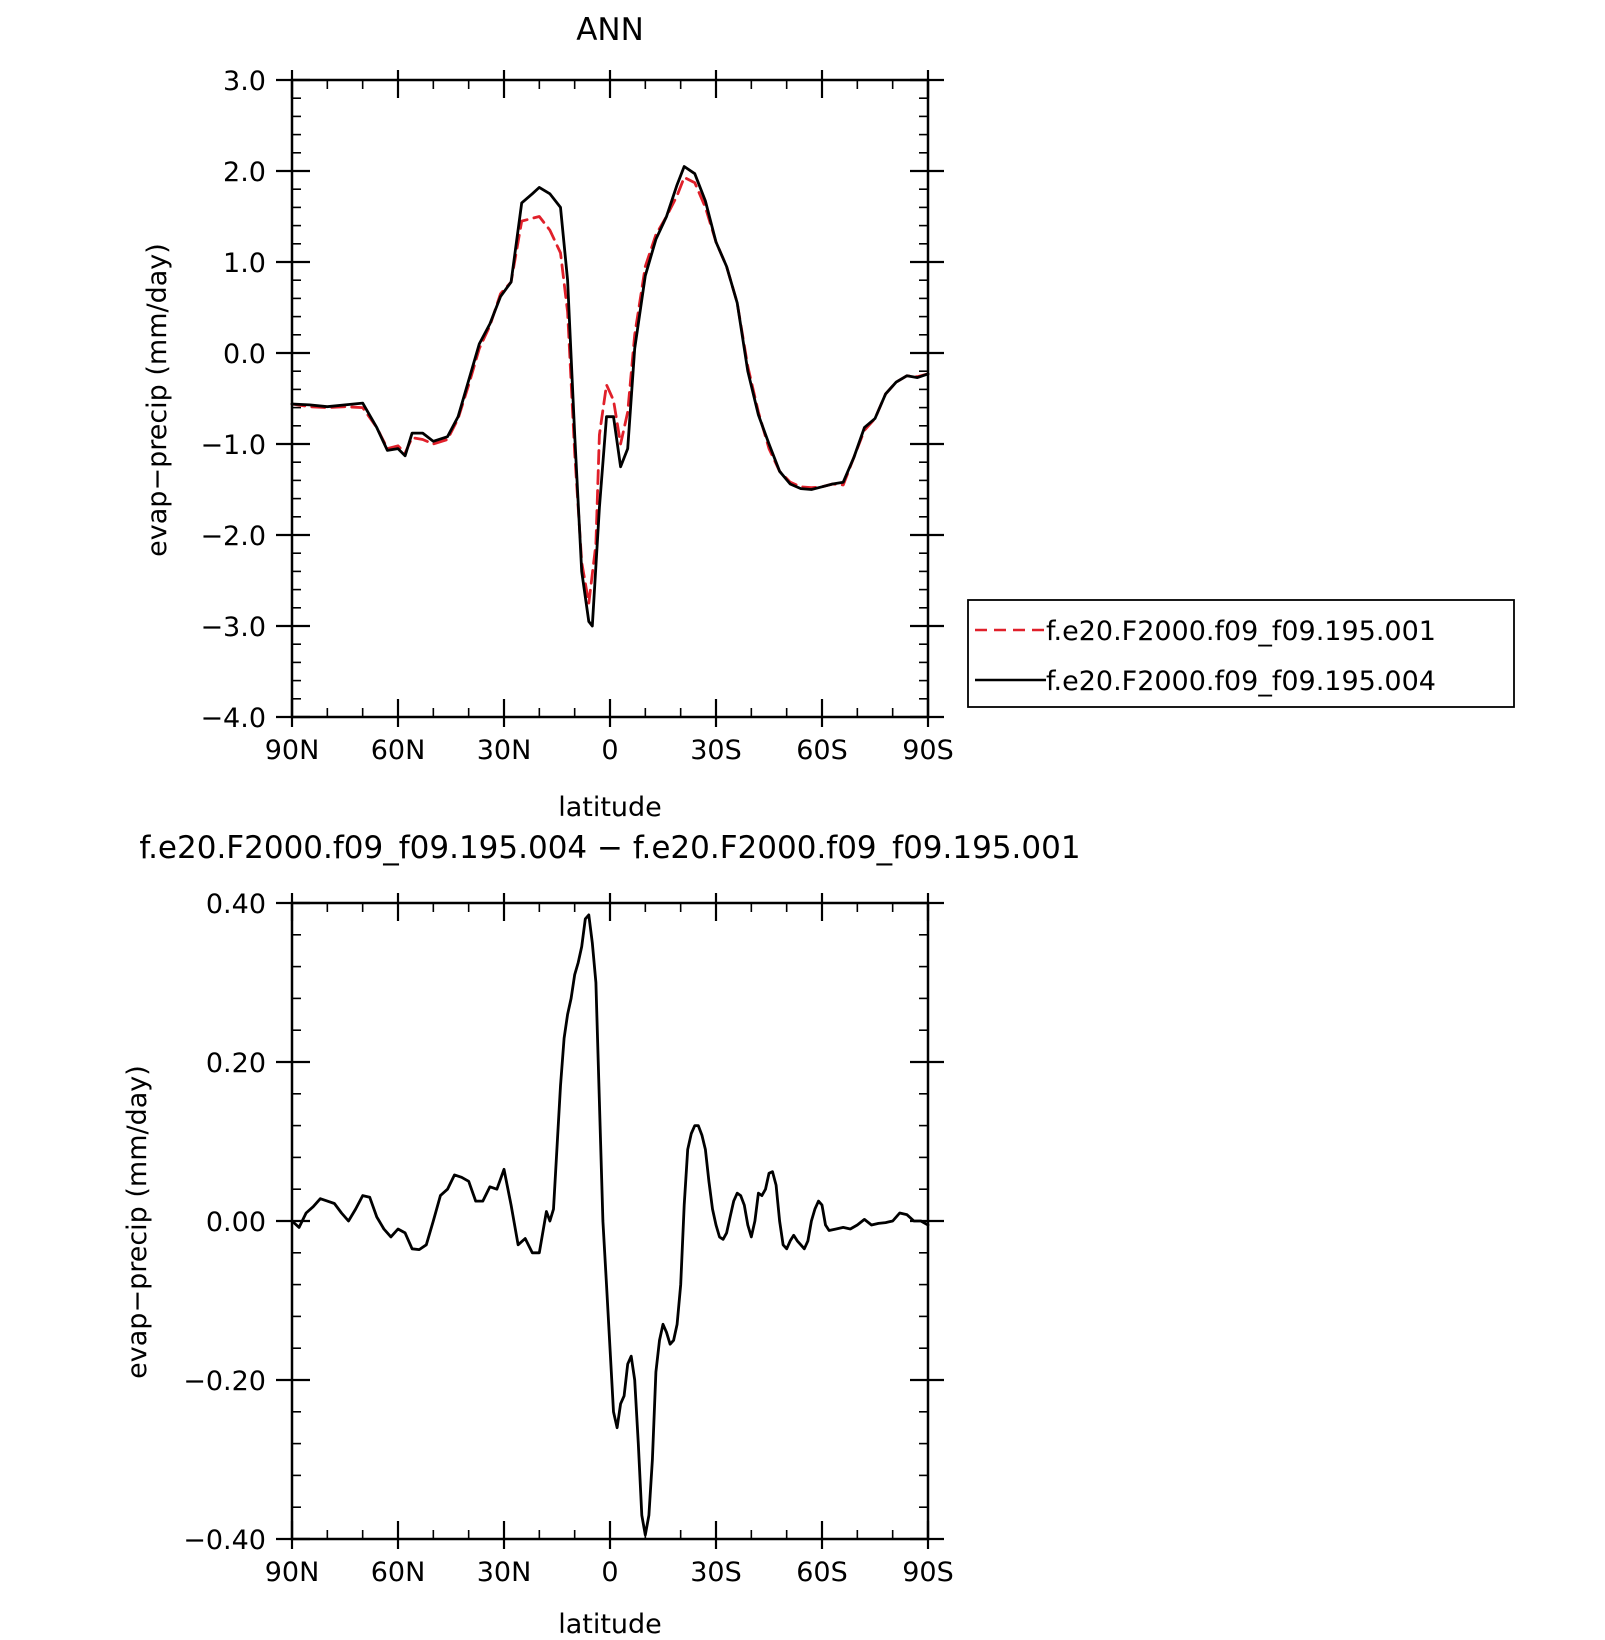  Describe the element at coordinates (233, 627) in the screenshot. I see `y-tick-label: −3.0` at that location.